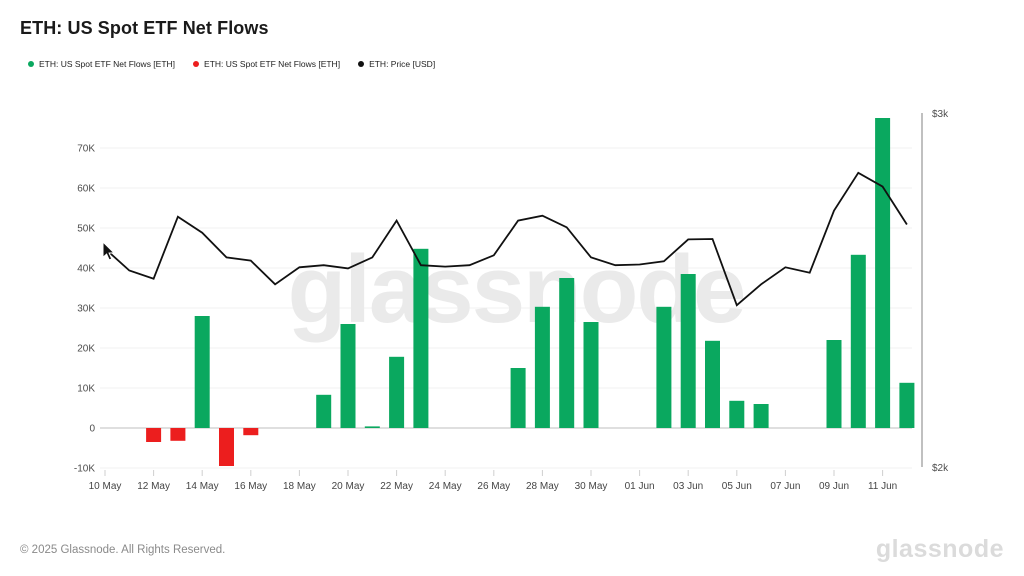  Describe the element at coordinates (940, 468) in the screenshot. I see `right-axis-label: $2k` at that location.